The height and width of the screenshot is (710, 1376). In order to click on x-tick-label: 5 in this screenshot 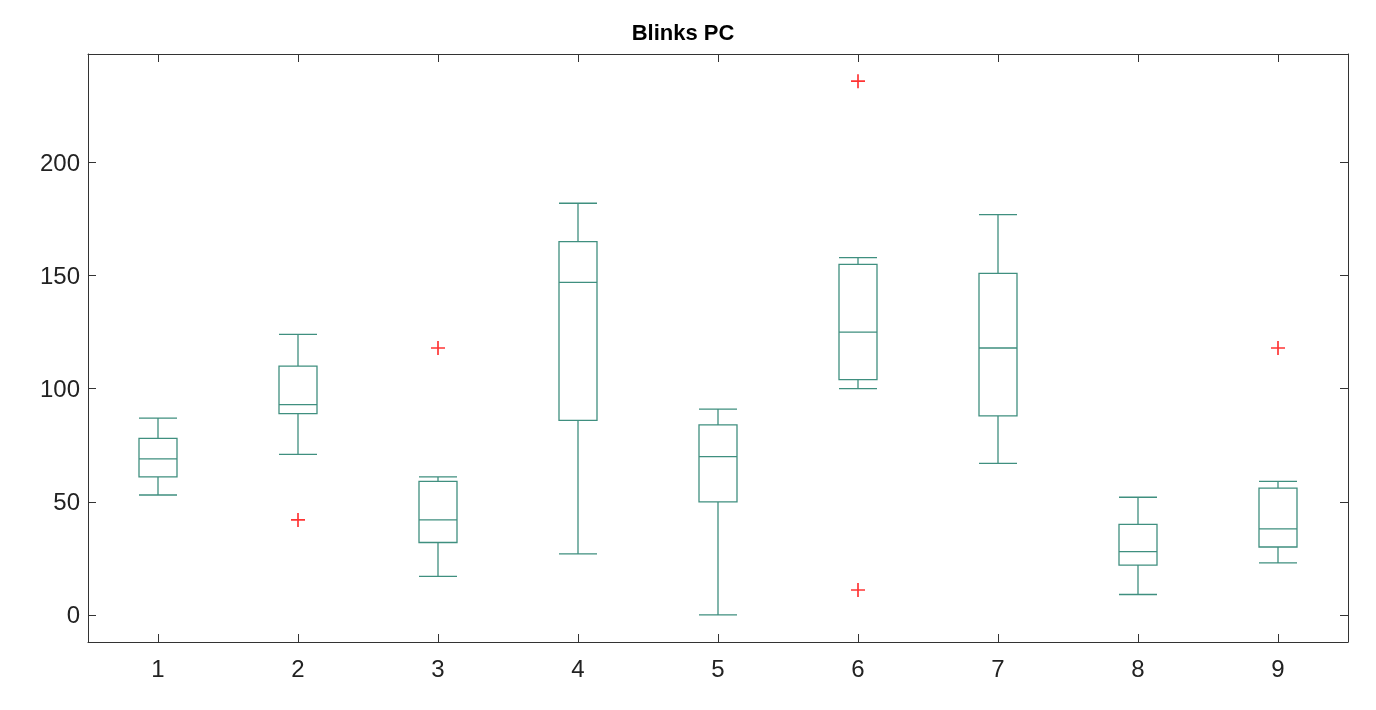, I will do `click(718, 668)`.